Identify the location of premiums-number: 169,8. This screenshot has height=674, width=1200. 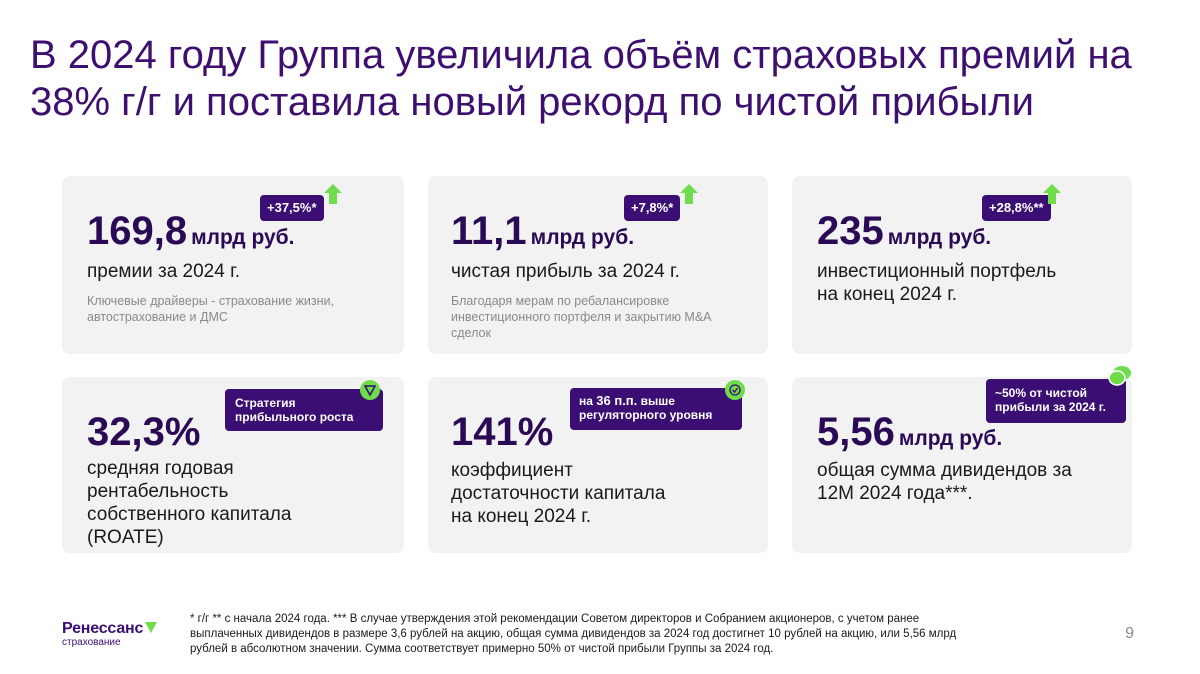
(137, 231).